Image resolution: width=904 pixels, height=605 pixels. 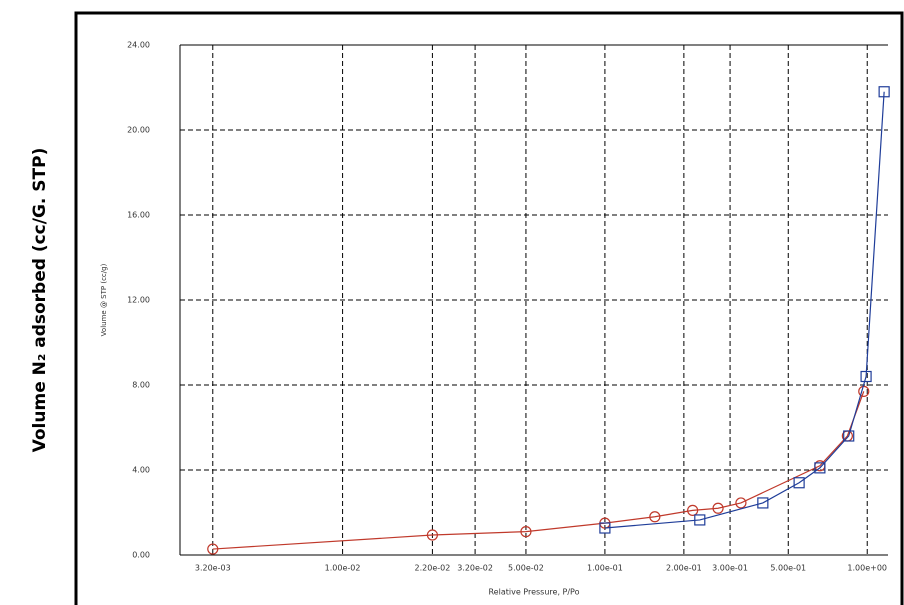 I want to click on y-tick-label: 4.00, so click(x=141, y=470).